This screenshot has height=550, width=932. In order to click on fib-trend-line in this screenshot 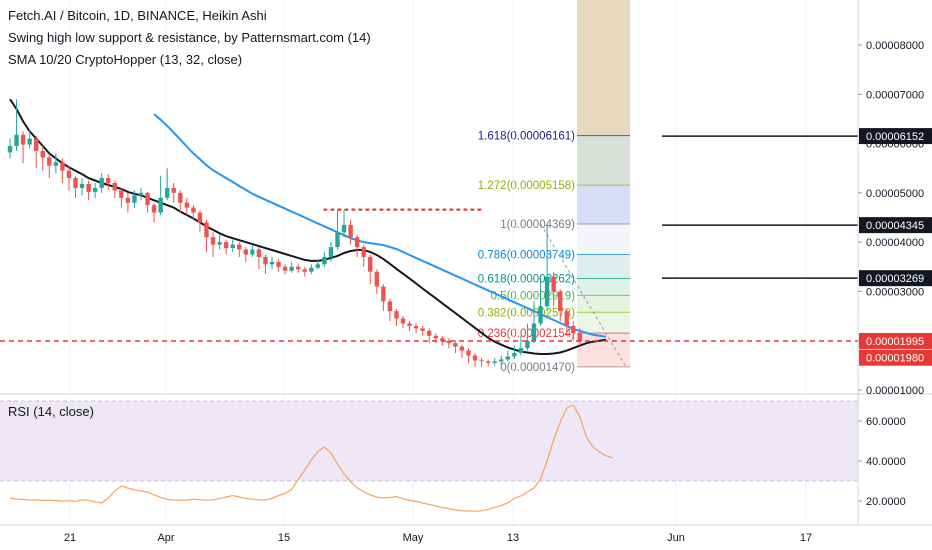, I will do `click(583, 295)`.